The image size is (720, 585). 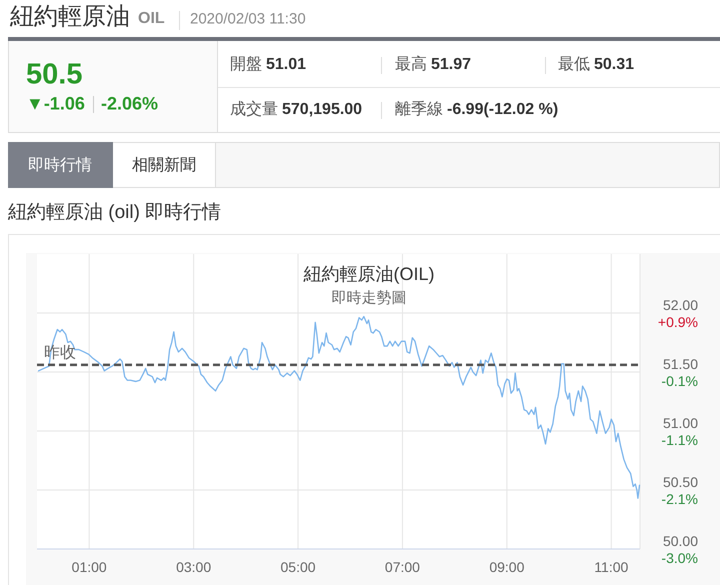 I want to click on text: 離季線, so click(x=419, y=110).